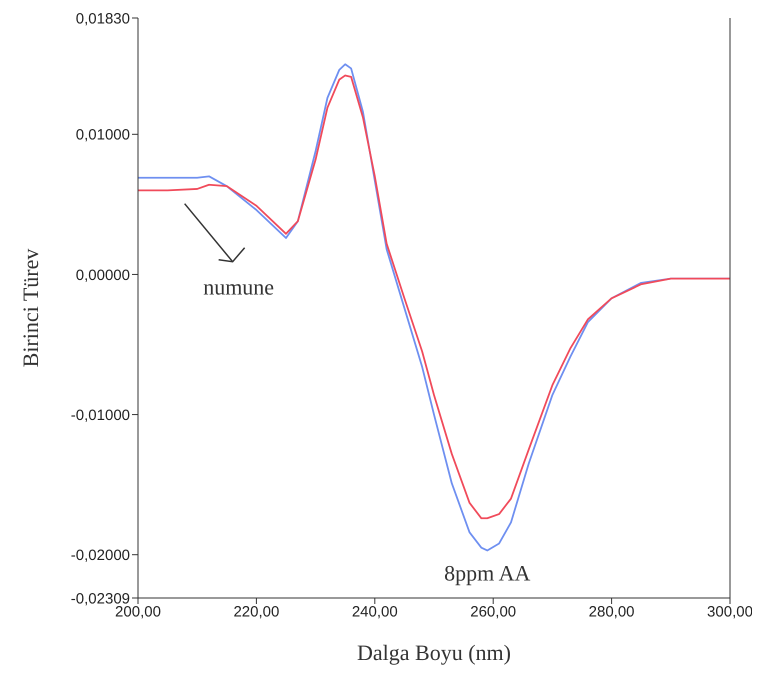 The image size is (760, 686). Describe the element at coordinates (730, 612) in the screenshot. I see `x-tick-label: 300,00` at that location.